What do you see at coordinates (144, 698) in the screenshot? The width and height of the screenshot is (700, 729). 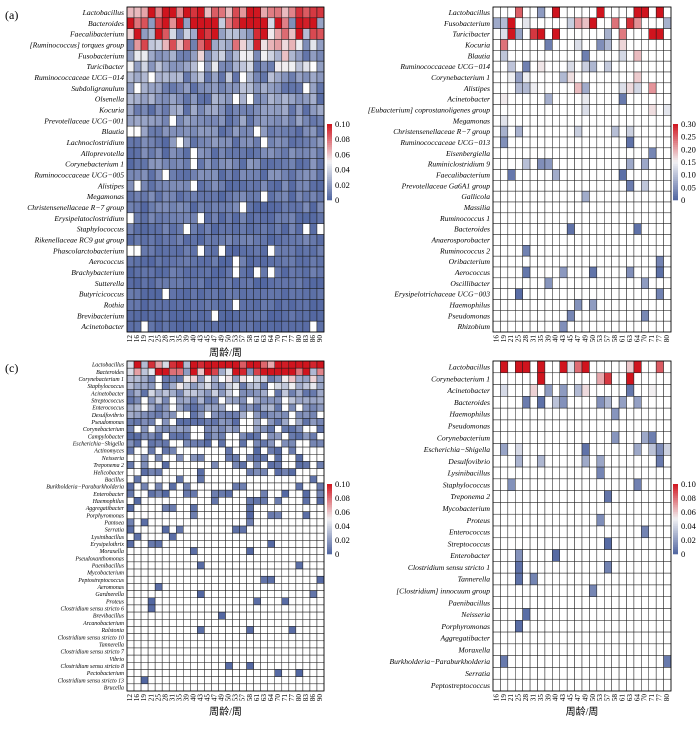 I see `x-tick-label: 19` at bounding box center [144, 698].